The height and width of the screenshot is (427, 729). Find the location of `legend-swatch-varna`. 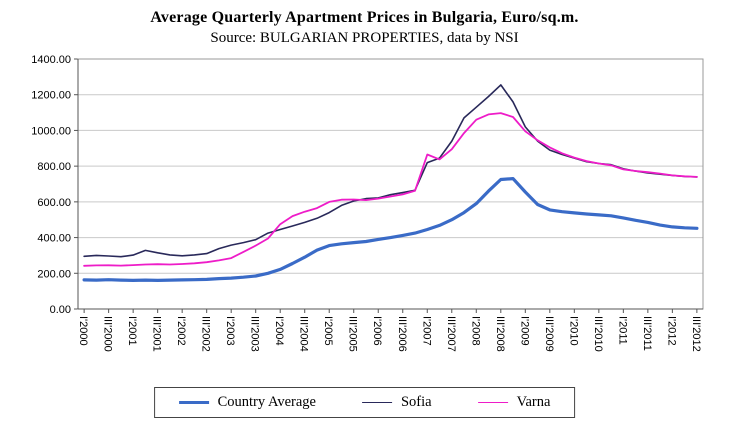

legend-swatch-varna is located at coordinates (492, 402).